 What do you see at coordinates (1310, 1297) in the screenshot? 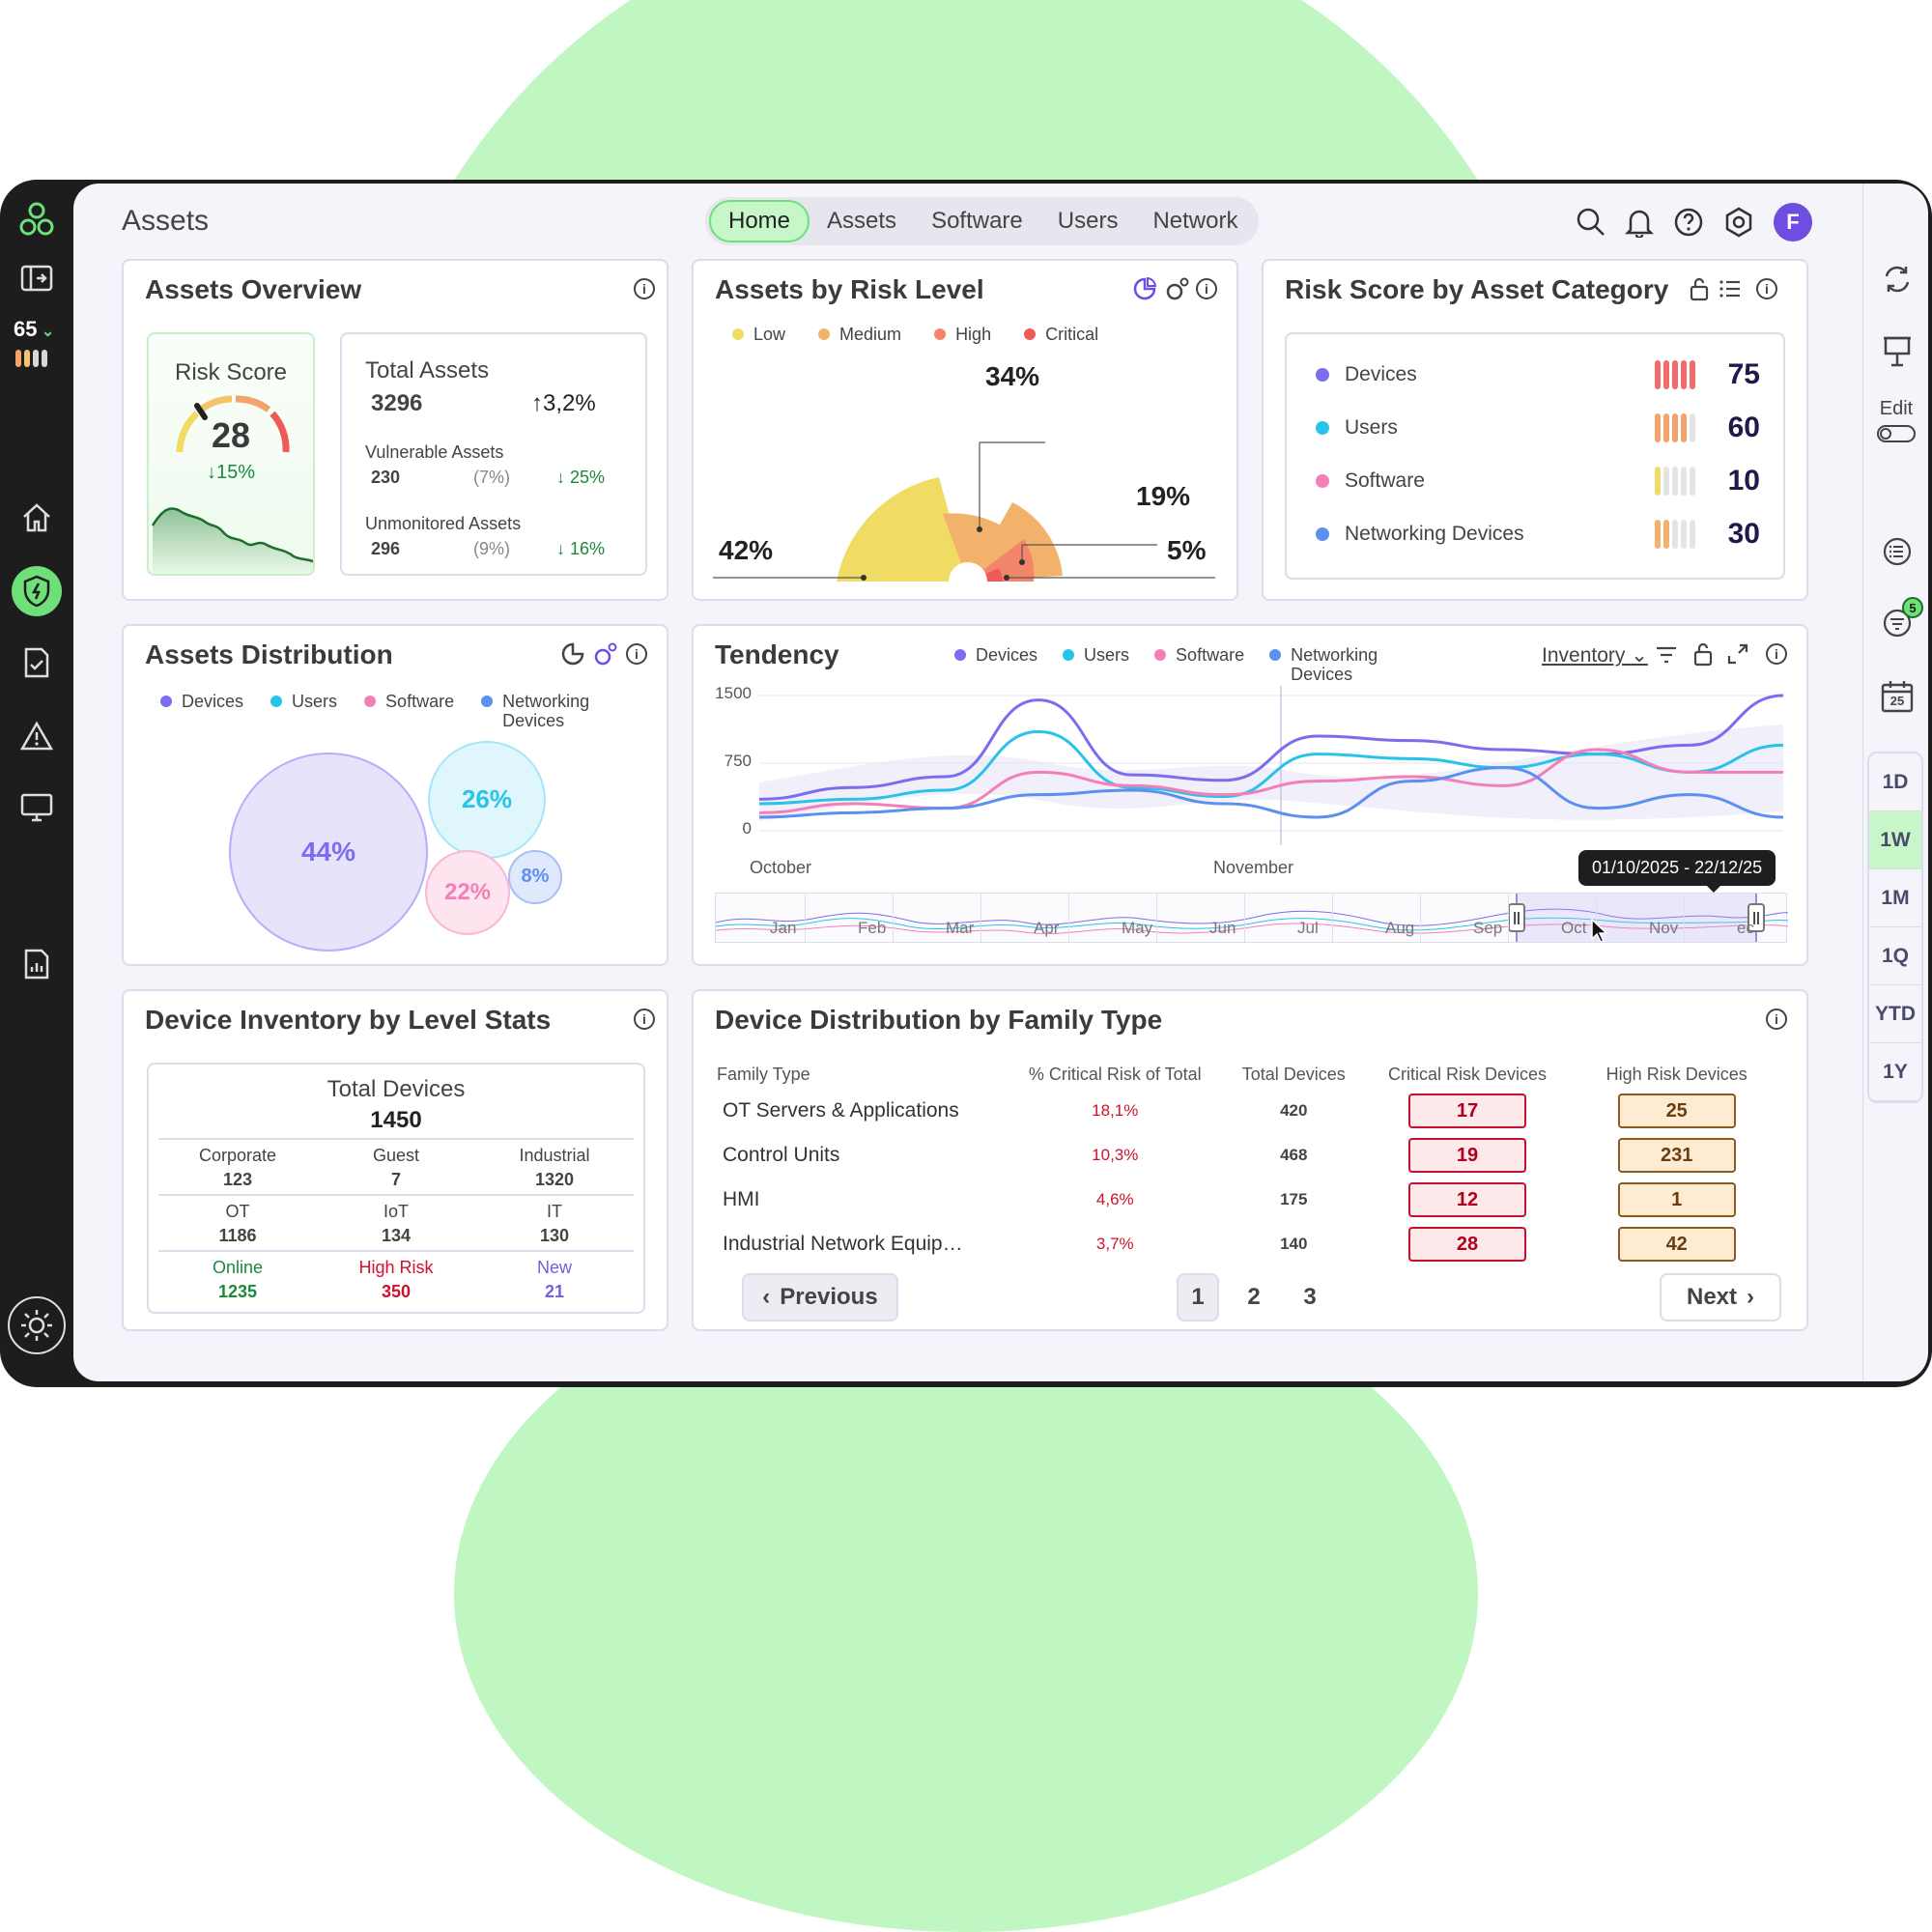
I see `page-3-button: 3` at bounding box center [1310, 1297].